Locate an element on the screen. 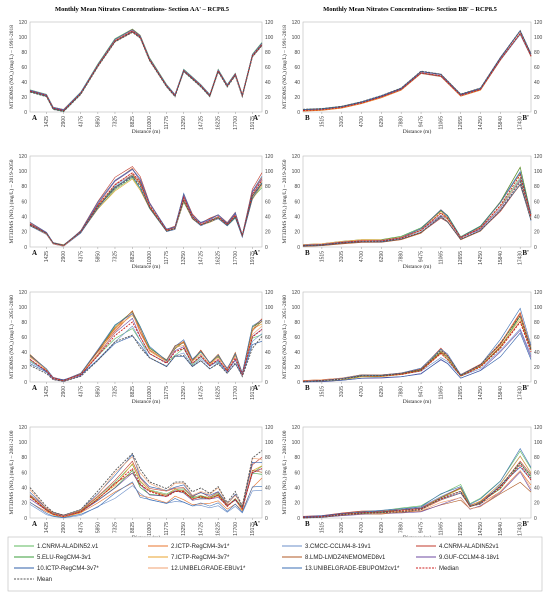 The height and width of the screenshot is (599, 550). x-tick-label: 4700 is located at coordinates (362, 256).